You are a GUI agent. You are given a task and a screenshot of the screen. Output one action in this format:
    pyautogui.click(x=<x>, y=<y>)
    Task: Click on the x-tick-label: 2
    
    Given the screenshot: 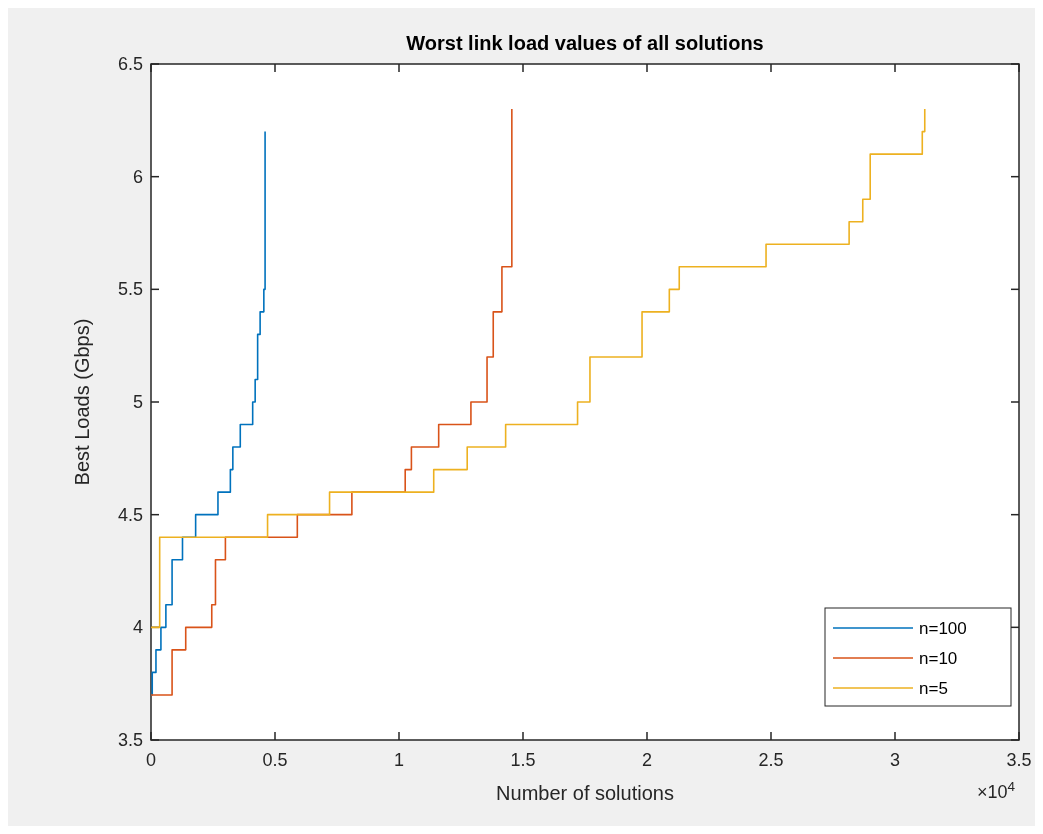 What is the action you would take?
    pyautogui.click(x=647, y=760)
    